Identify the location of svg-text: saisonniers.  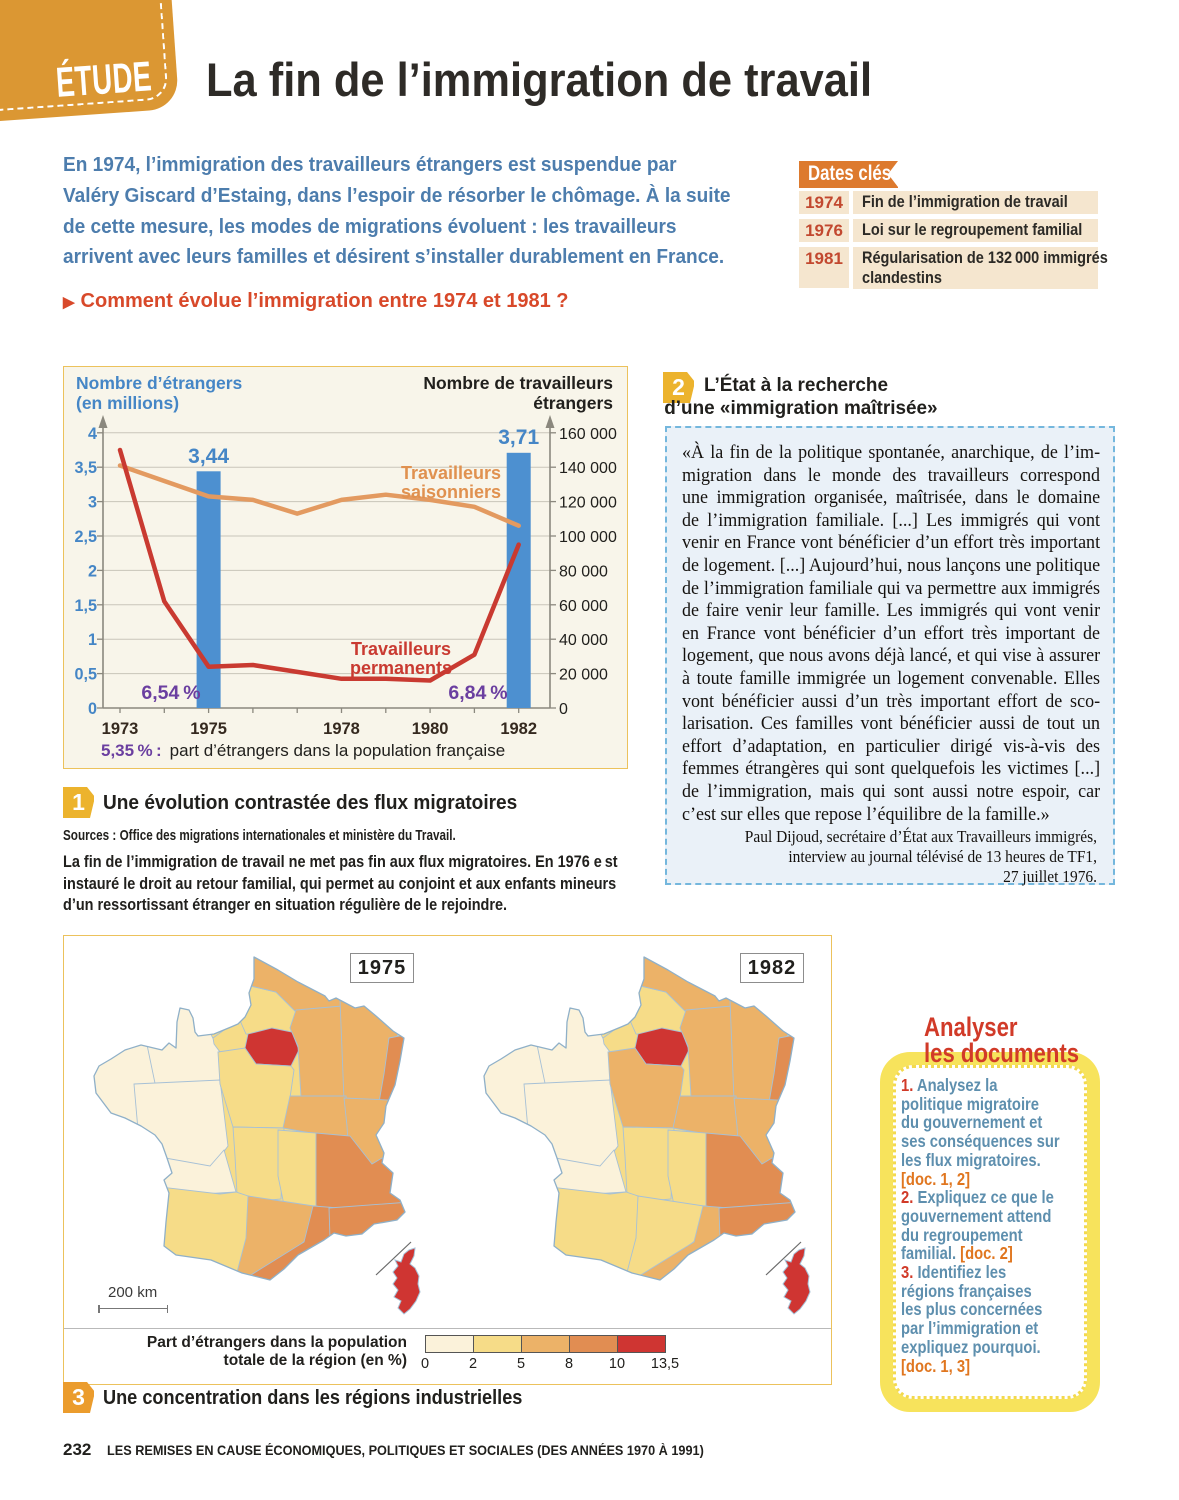
(451, 492).